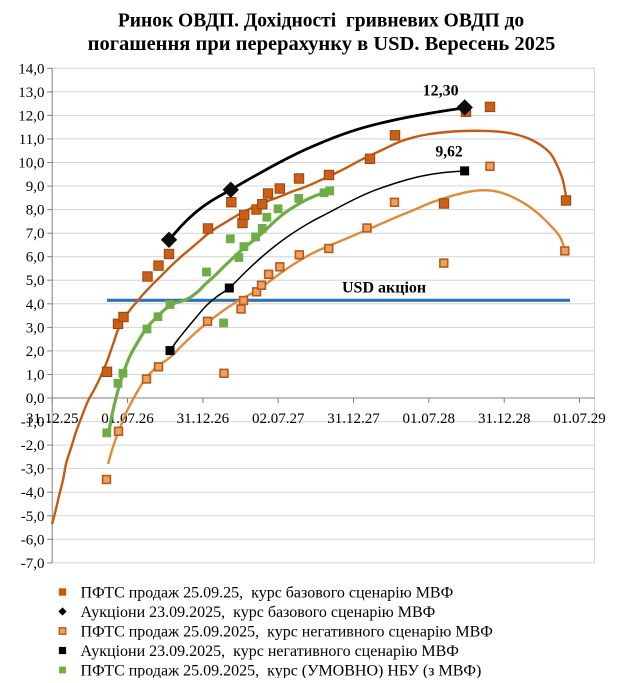  I want to click on svg-text: -5,0, so click(33, 517).